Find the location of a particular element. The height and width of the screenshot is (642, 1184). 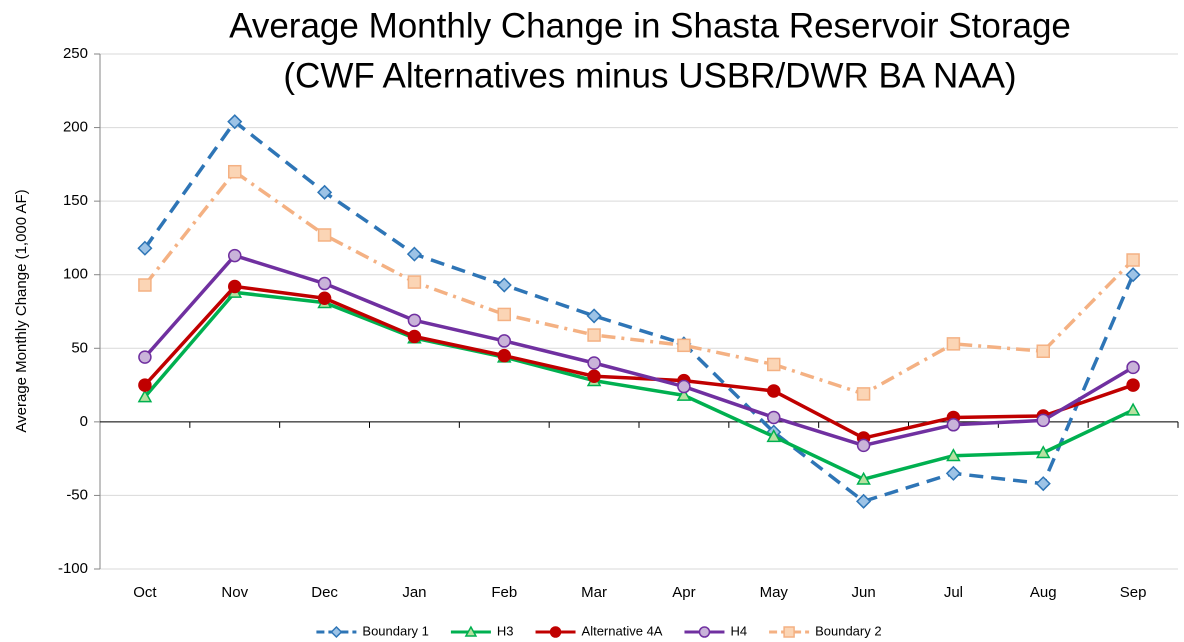

legend-item: Boundary 2 is located at coordinates (825, 630).